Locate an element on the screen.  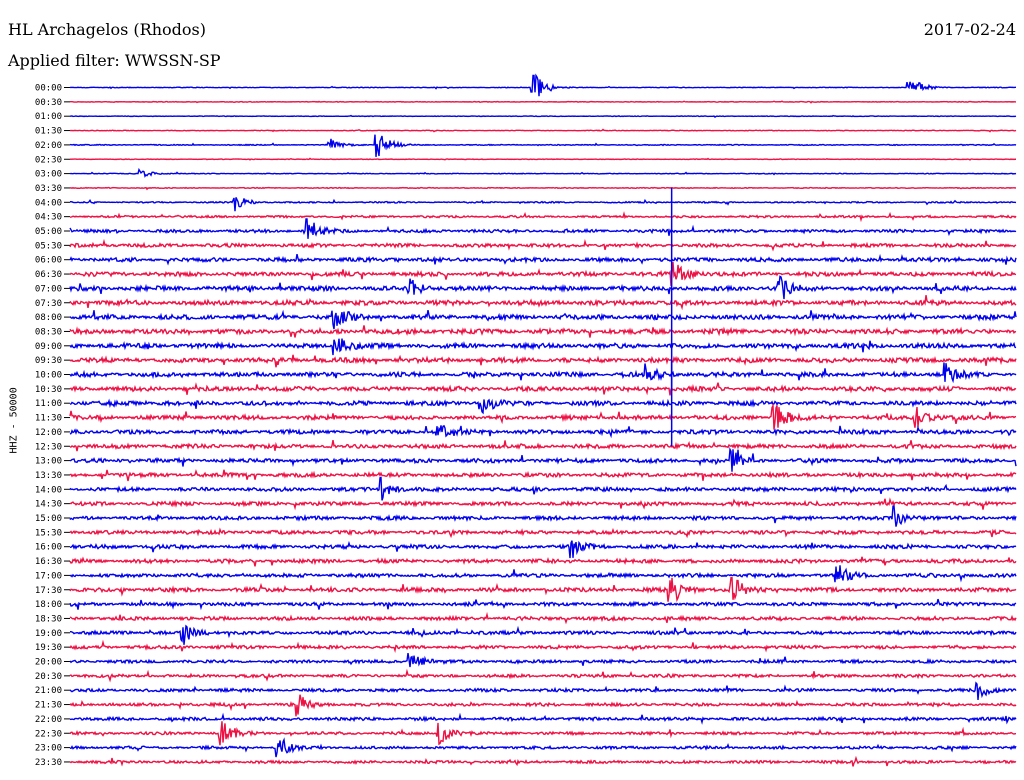
time-tick-label: 22:00 is located at coordinates (48, 720).